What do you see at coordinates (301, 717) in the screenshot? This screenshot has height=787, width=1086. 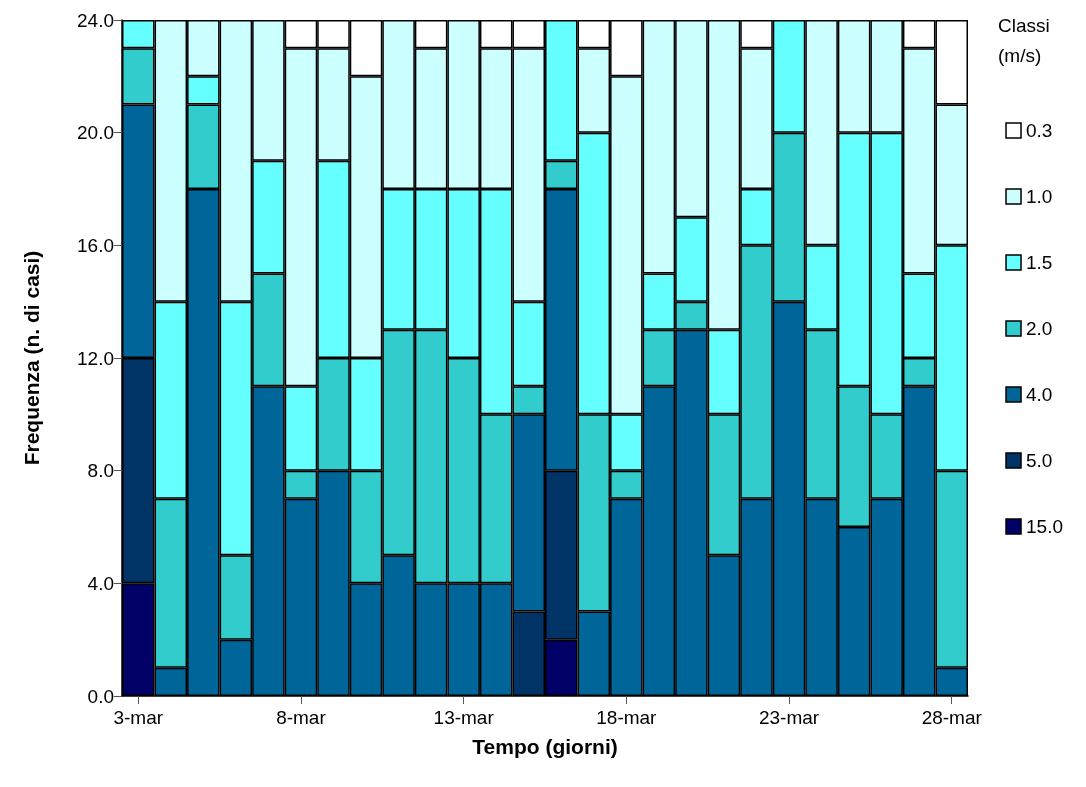 I see `x-tick-label: 8-mar` at bounding box center [301, 717].